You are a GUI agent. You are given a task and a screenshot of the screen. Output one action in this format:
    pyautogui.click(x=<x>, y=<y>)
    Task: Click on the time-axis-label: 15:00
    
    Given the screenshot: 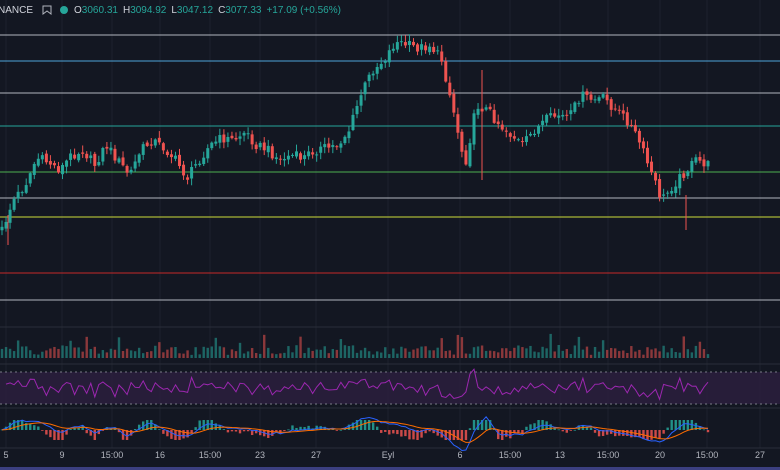 What is the action you would take?
    pyautogui.click(x=510, y=455)
    